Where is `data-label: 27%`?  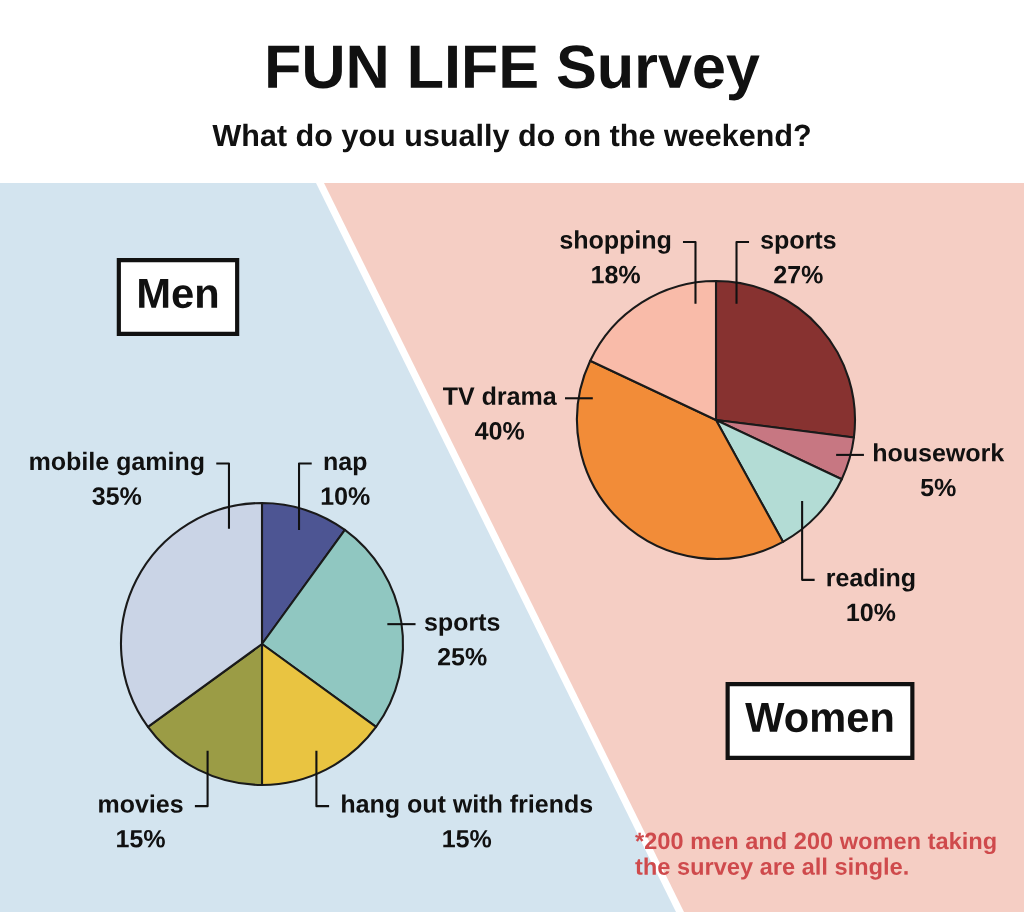 data-label: 27% is located at coordinates (798, 274).